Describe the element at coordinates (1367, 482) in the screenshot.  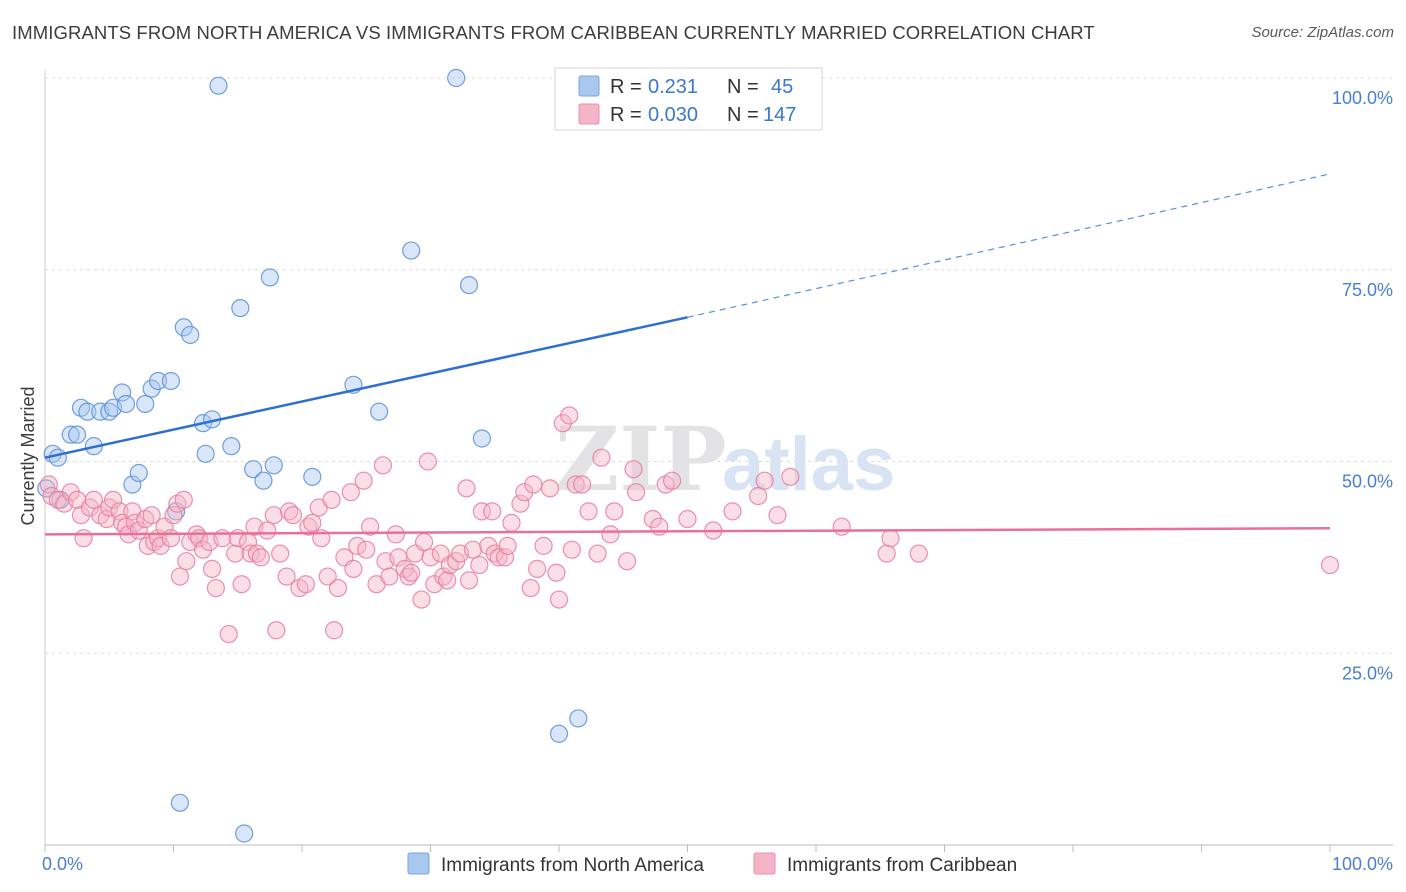
I see `y-tick-label-1: 50.0%` at that location.